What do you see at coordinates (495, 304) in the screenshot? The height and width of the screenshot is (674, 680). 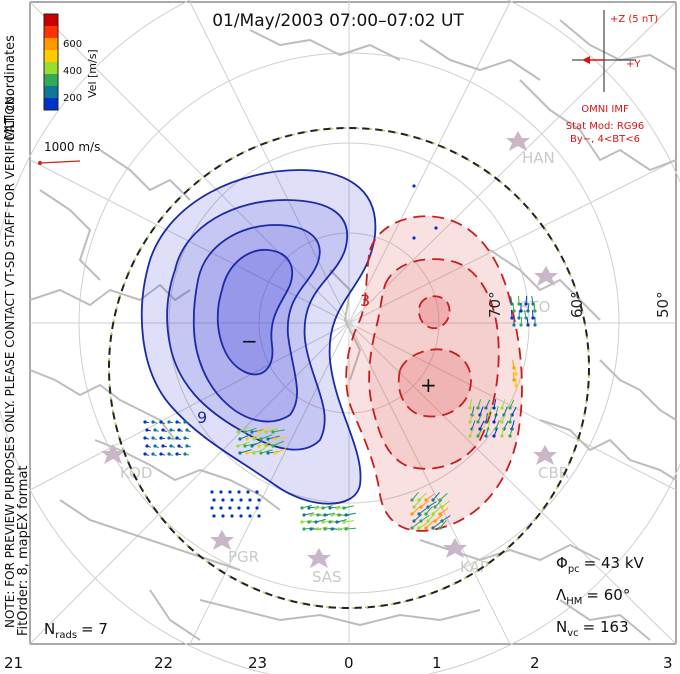 I see `latitude-label: 70°` at bounding box center [495, 304].